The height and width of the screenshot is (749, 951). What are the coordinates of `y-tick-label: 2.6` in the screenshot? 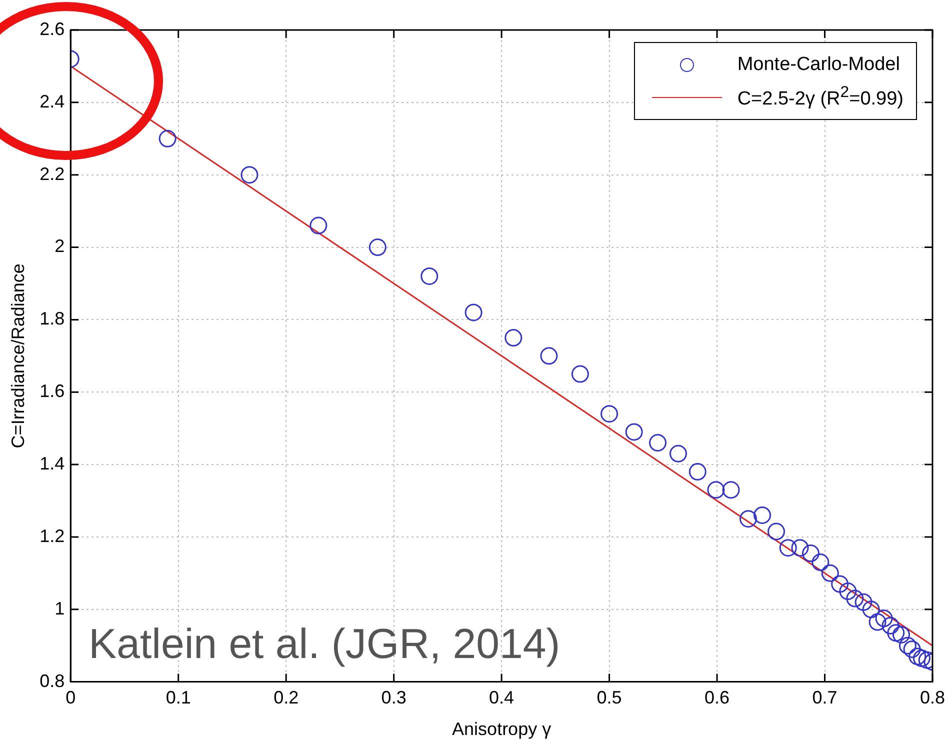 It's located at (52, 28).